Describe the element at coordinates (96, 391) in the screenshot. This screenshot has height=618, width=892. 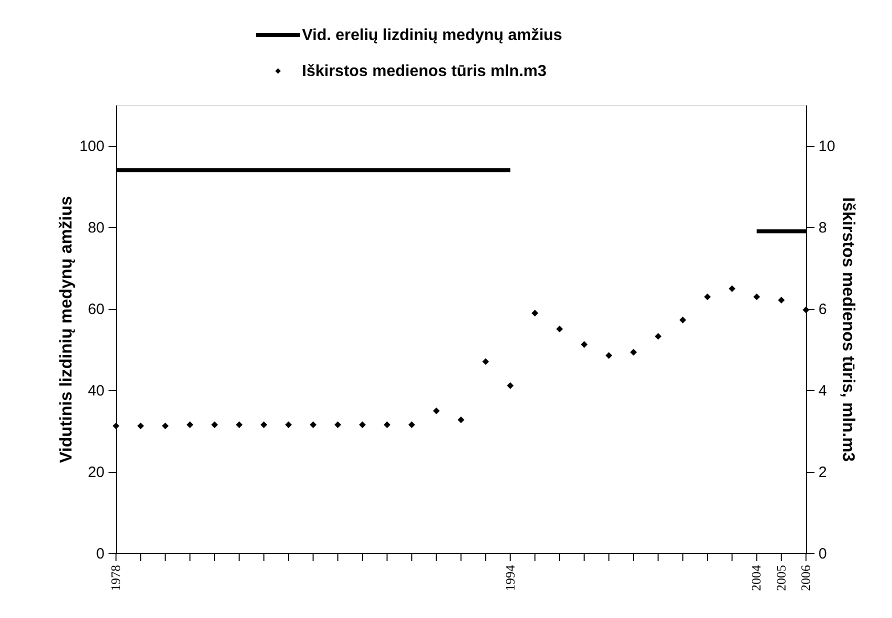
I see `y-tick-label: 40` at that location.